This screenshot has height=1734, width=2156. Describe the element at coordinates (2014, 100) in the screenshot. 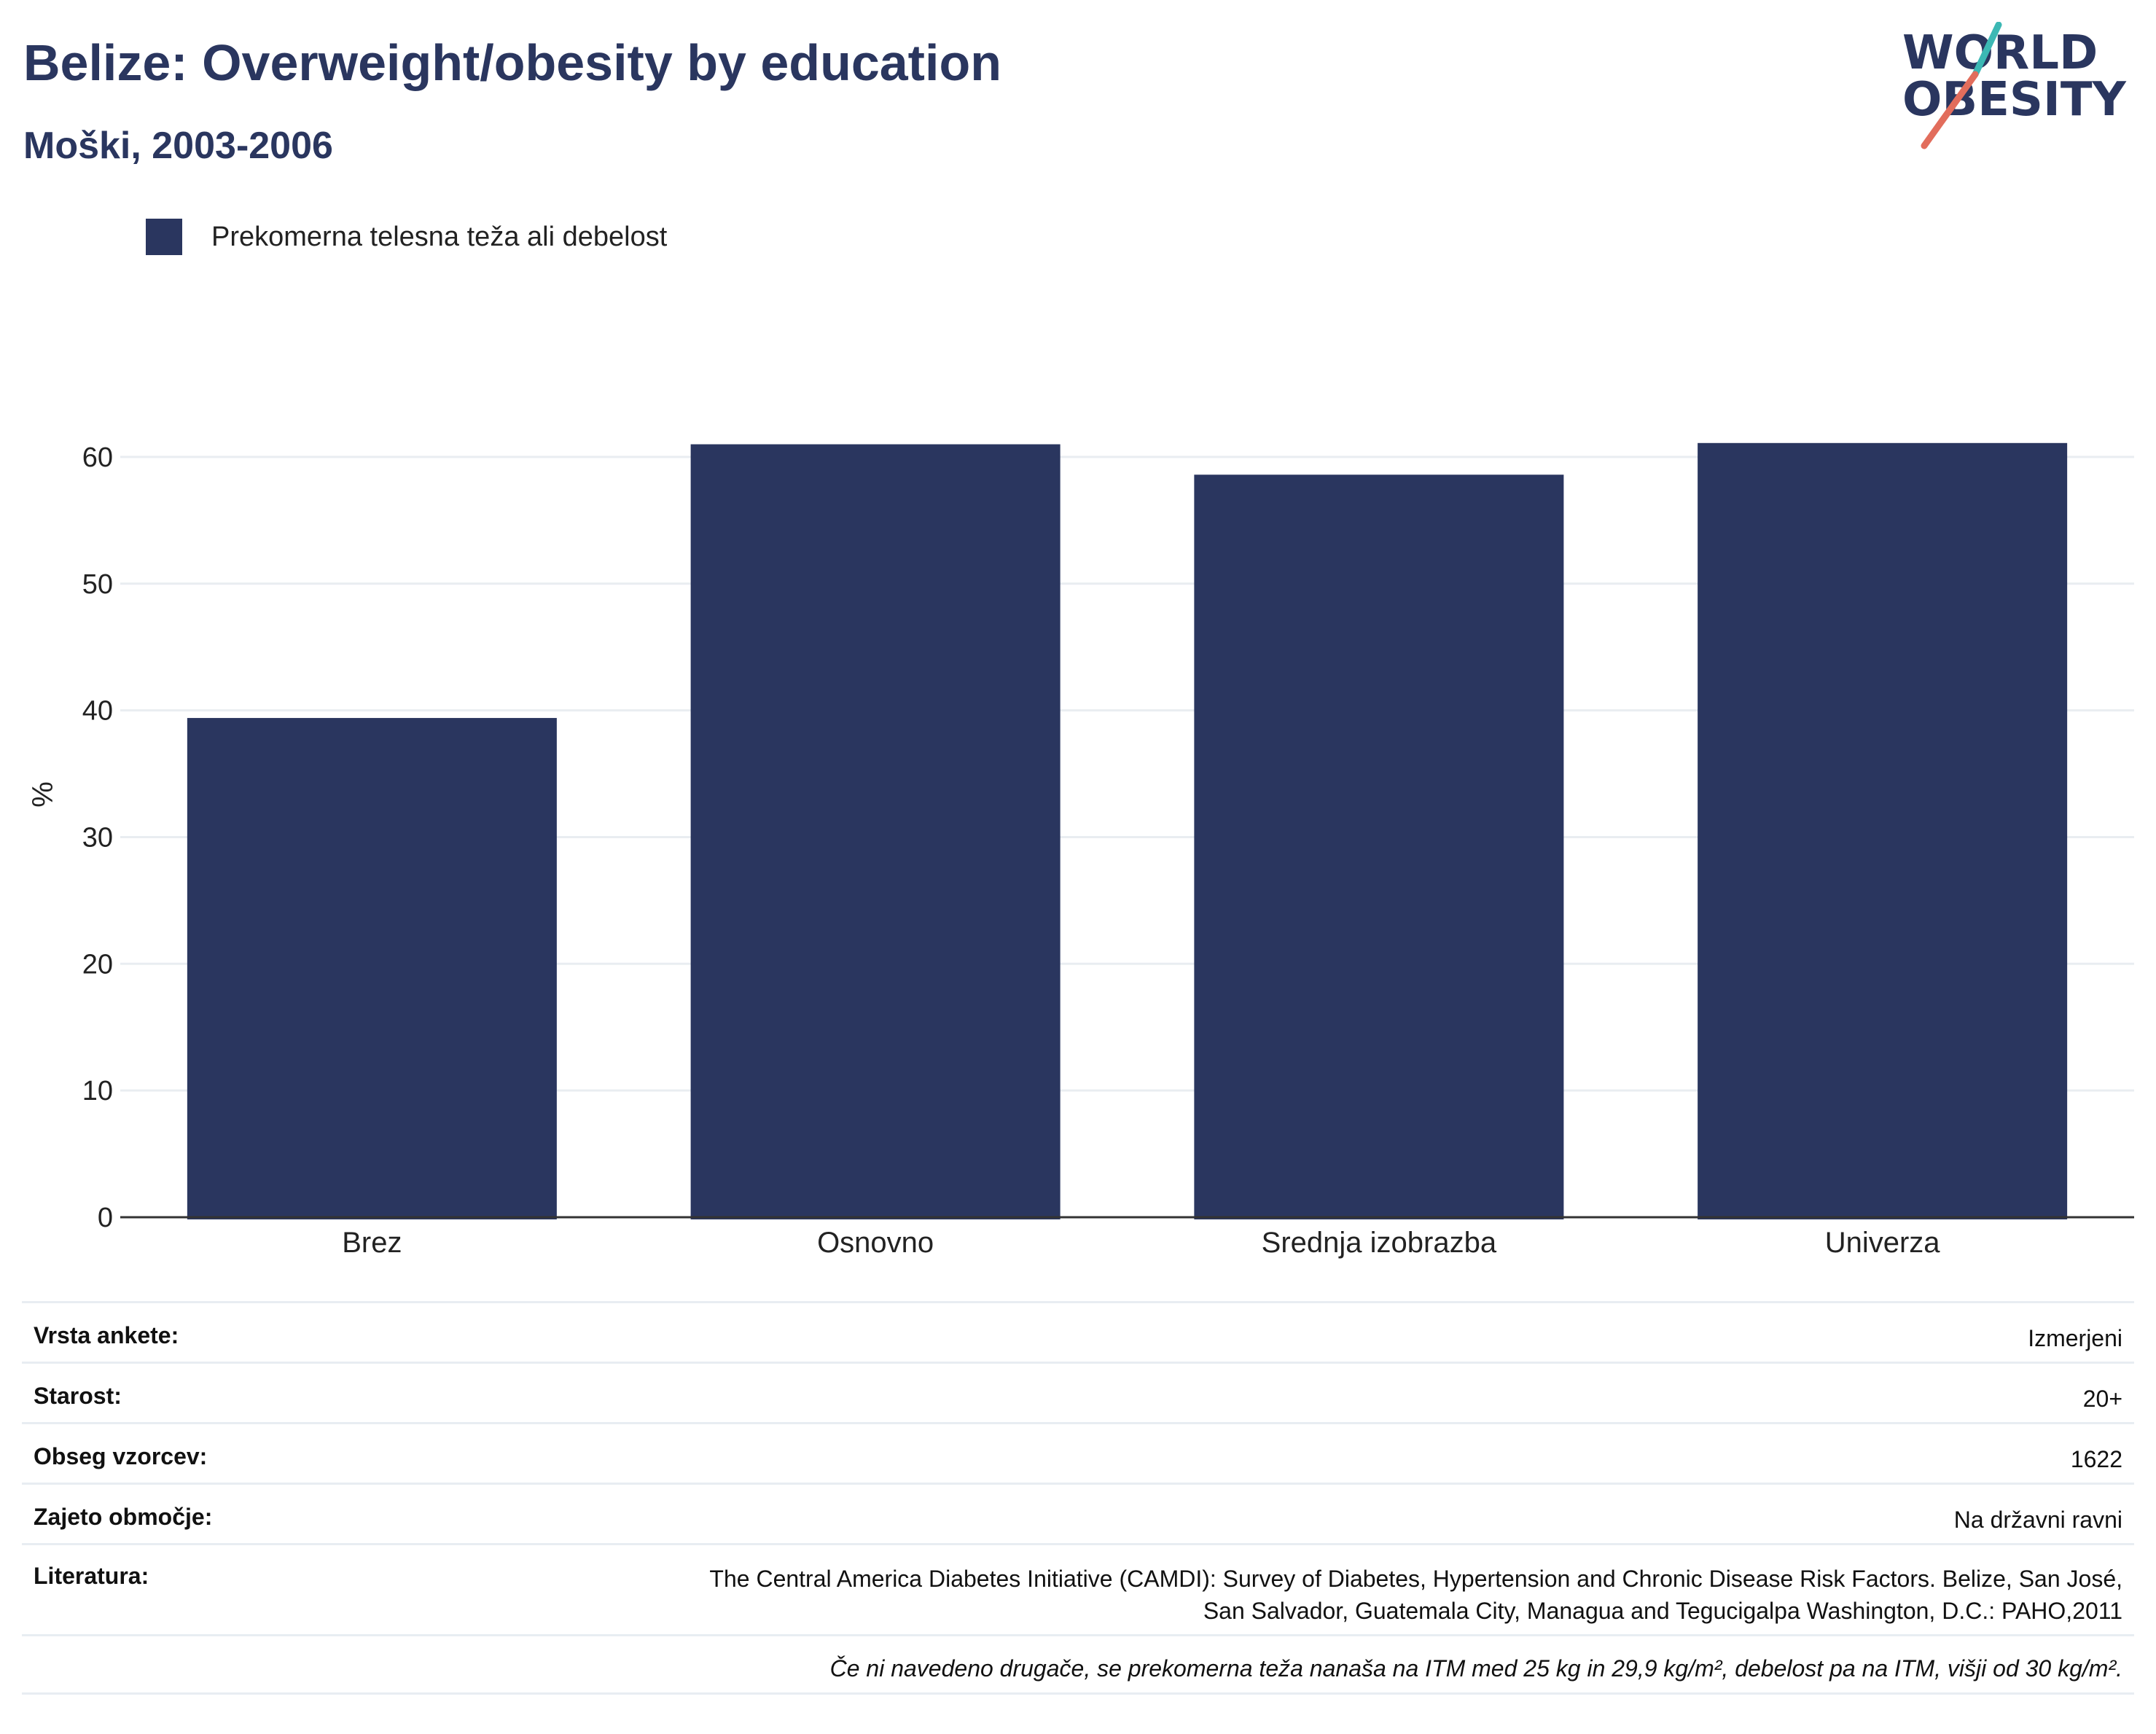

I see `logo-text-obesity: OBESITY` at that location.